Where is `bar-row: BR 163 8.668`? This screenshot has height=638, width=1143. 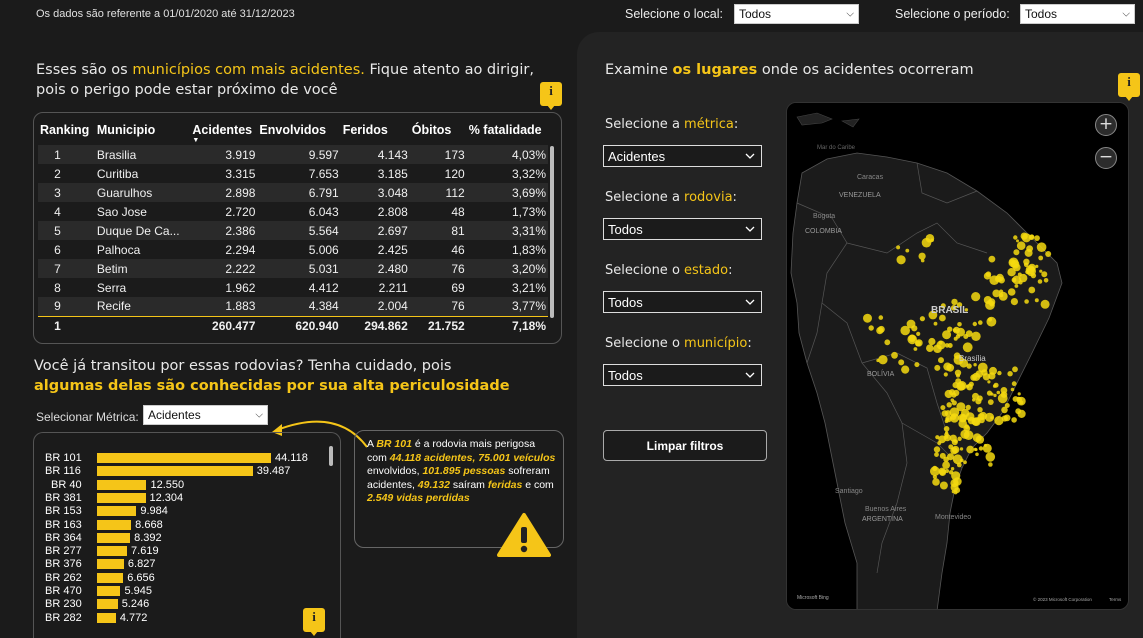
bar-row: BR 163 8.668 is located at coordinates (104, 525).